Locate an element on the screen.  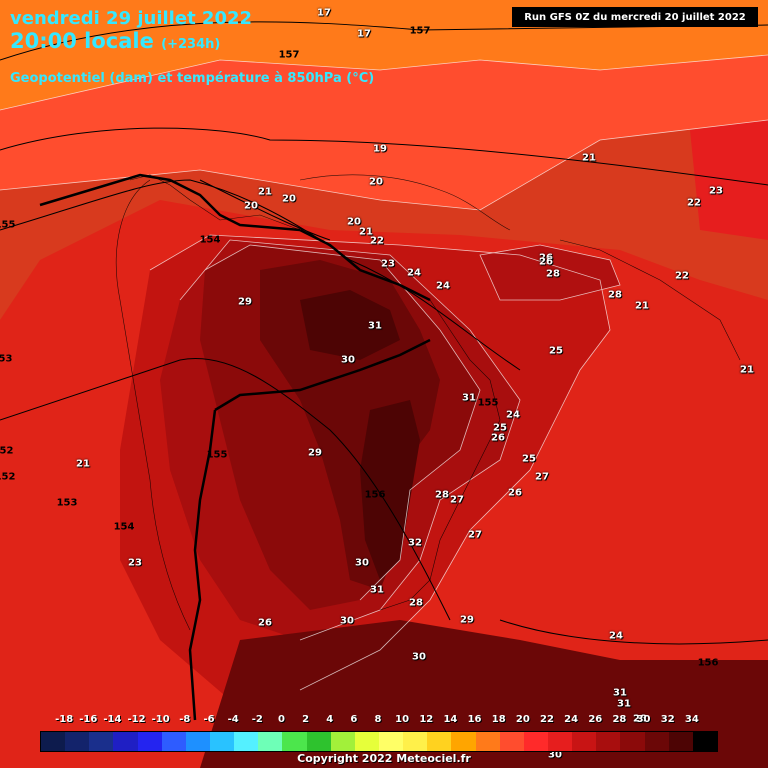
temperature-label: 32 is located at coordinates (415, 543).